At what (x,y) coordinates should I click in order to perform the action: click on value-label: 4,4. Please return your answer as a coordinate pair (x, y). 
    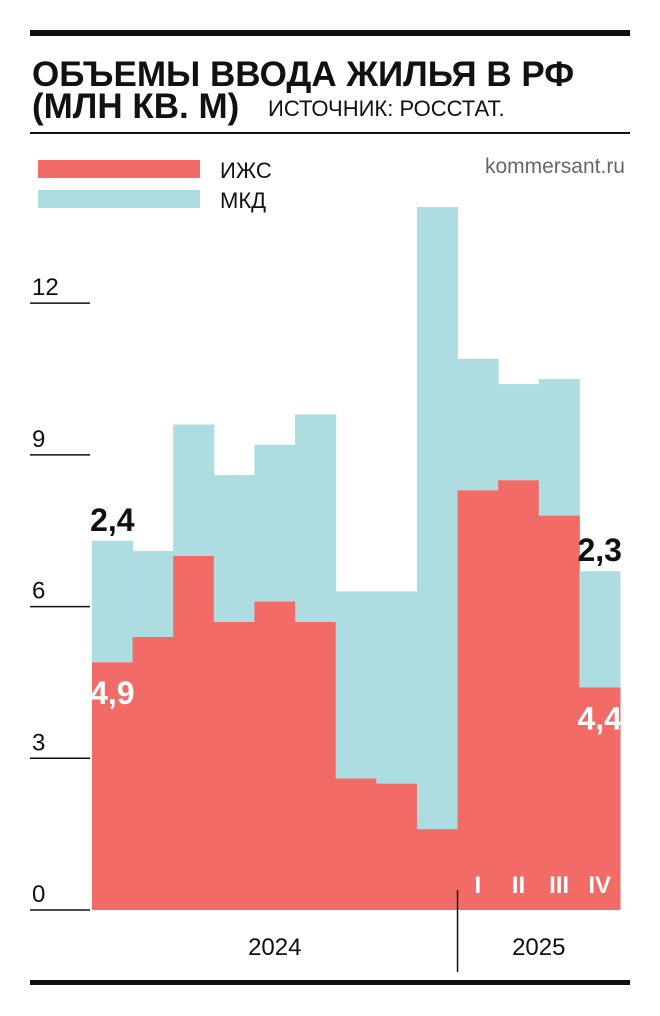
    Looking at the image, I should click on (599, 718).